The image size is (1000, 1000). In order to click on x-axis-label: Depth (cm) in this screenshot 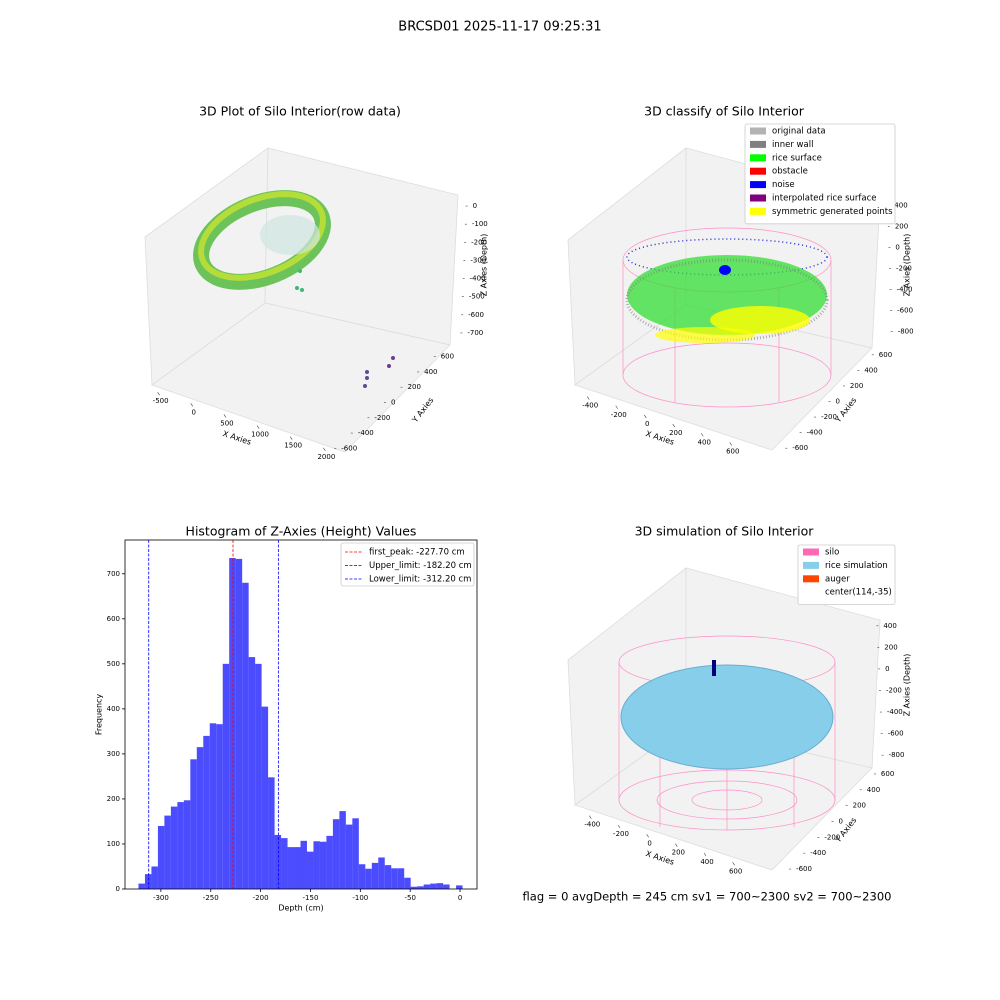, I will do `click(300, 908)`.